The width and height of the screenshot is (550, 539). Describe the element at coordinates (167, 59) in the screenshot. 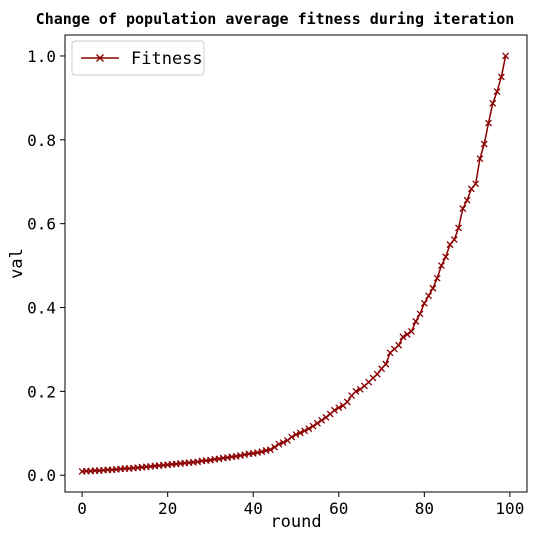

I see `legend-label: Fitness` at that location.